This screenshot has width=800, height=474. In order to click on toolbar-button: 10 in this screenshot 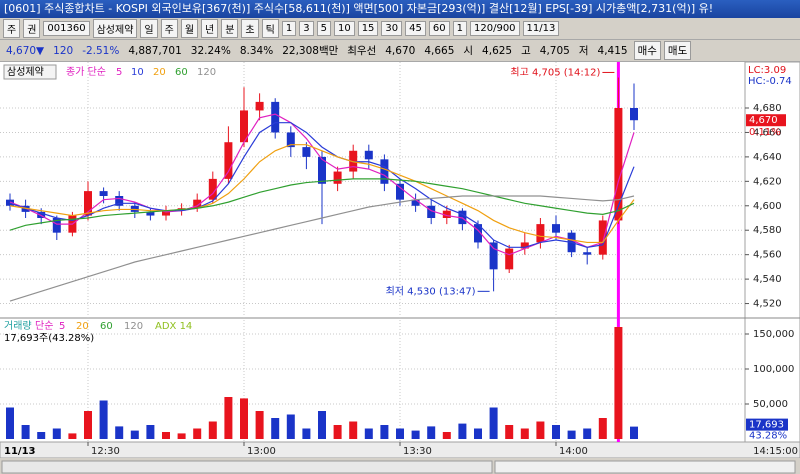, I will do `click(344, 28)`.